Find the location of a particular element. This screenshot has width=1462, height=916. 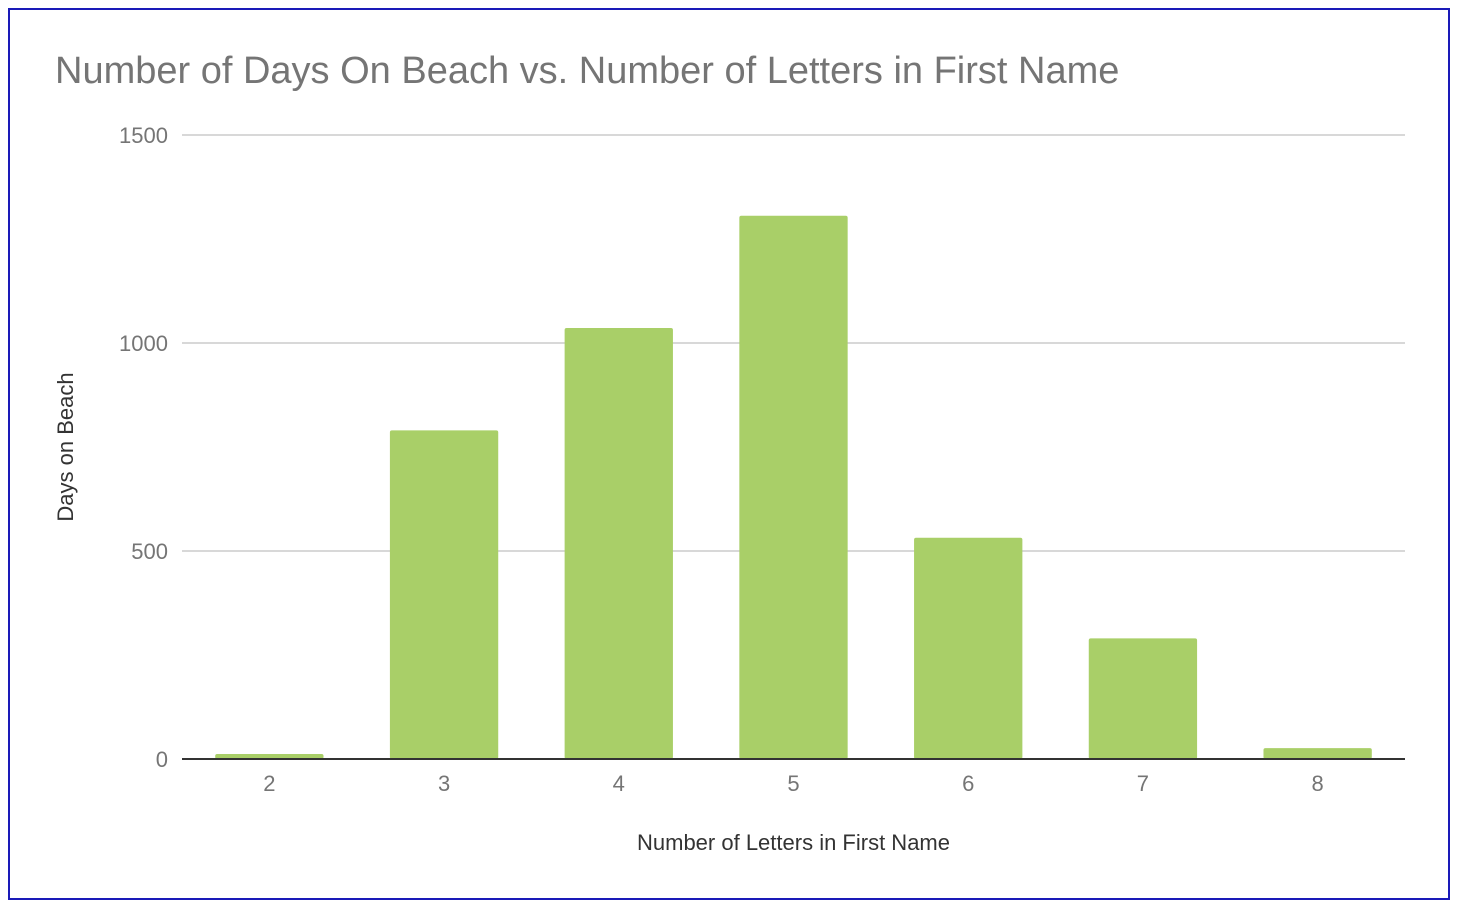

y-axis-tick-labels: 0 500 1000 1500 is located at coordinates (143, 447).